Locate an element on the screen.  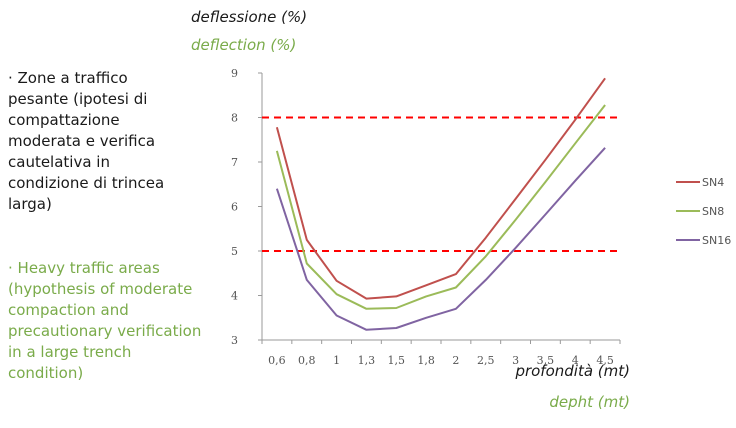
x-axis-title-english: depht (mt) is located at coordinates (589, 402).